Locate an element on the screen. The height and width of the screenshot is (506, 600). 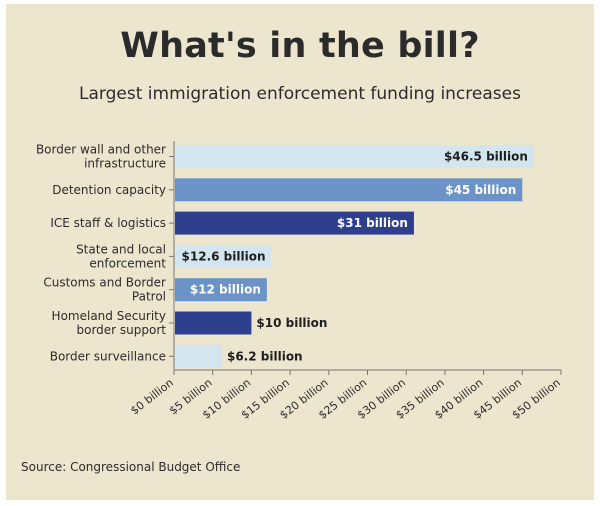
value-label: $12 billion is located at coordinates (225, 290).